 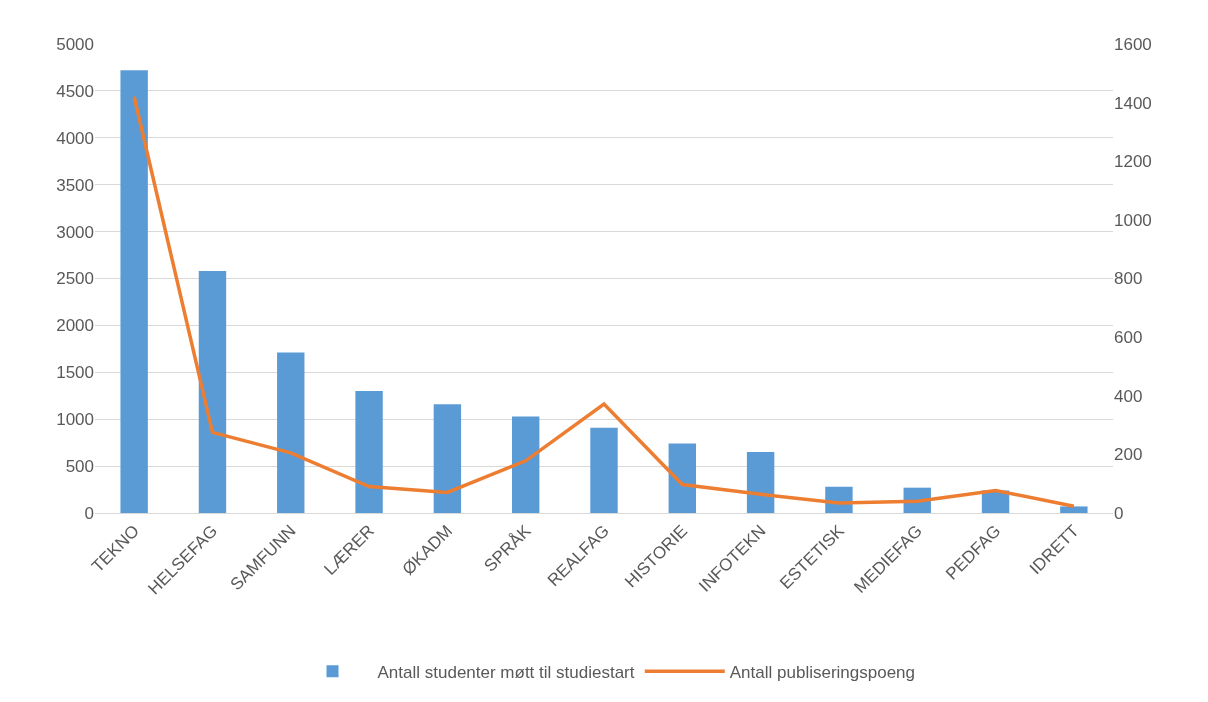 I want to click on y-tick-label: 5000, so click(x=75, y=44).